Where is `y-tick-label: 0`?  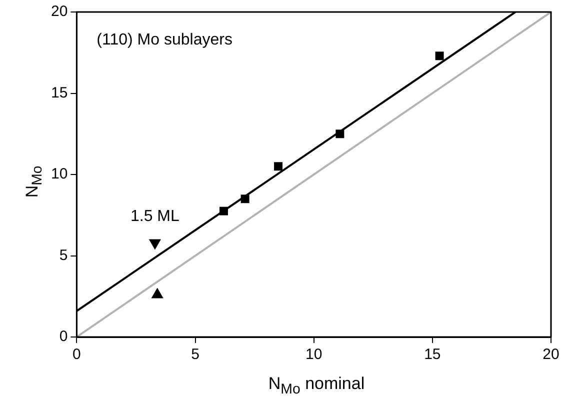
y-tick-label: 0 is located at coordinates (63, 337).